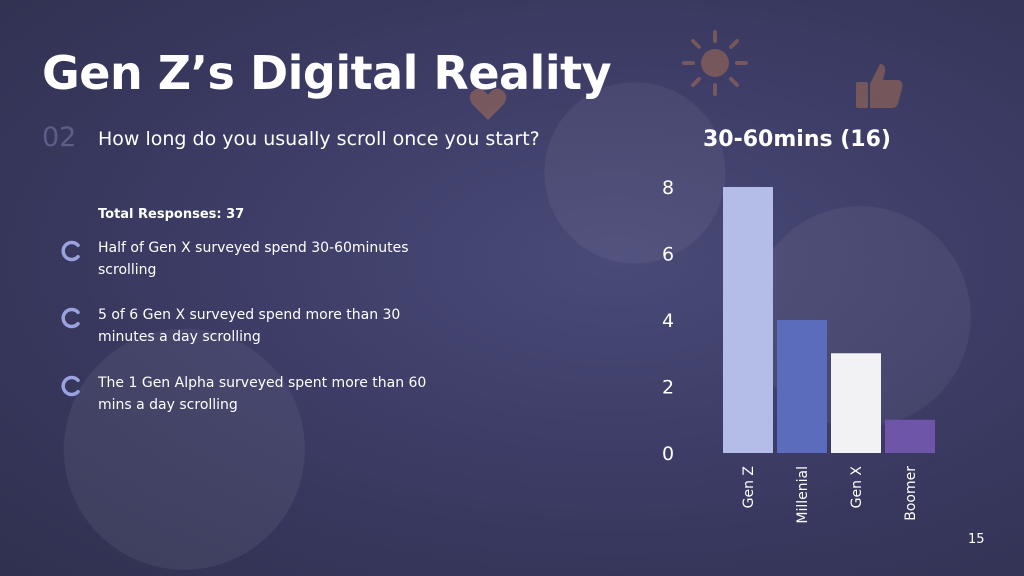 The height and width of the screenshot is (576, 1024). Describe the element at coordinates (797, 139) in the screenshot. I see `chart-title: 30-60mins (16)` at that location.